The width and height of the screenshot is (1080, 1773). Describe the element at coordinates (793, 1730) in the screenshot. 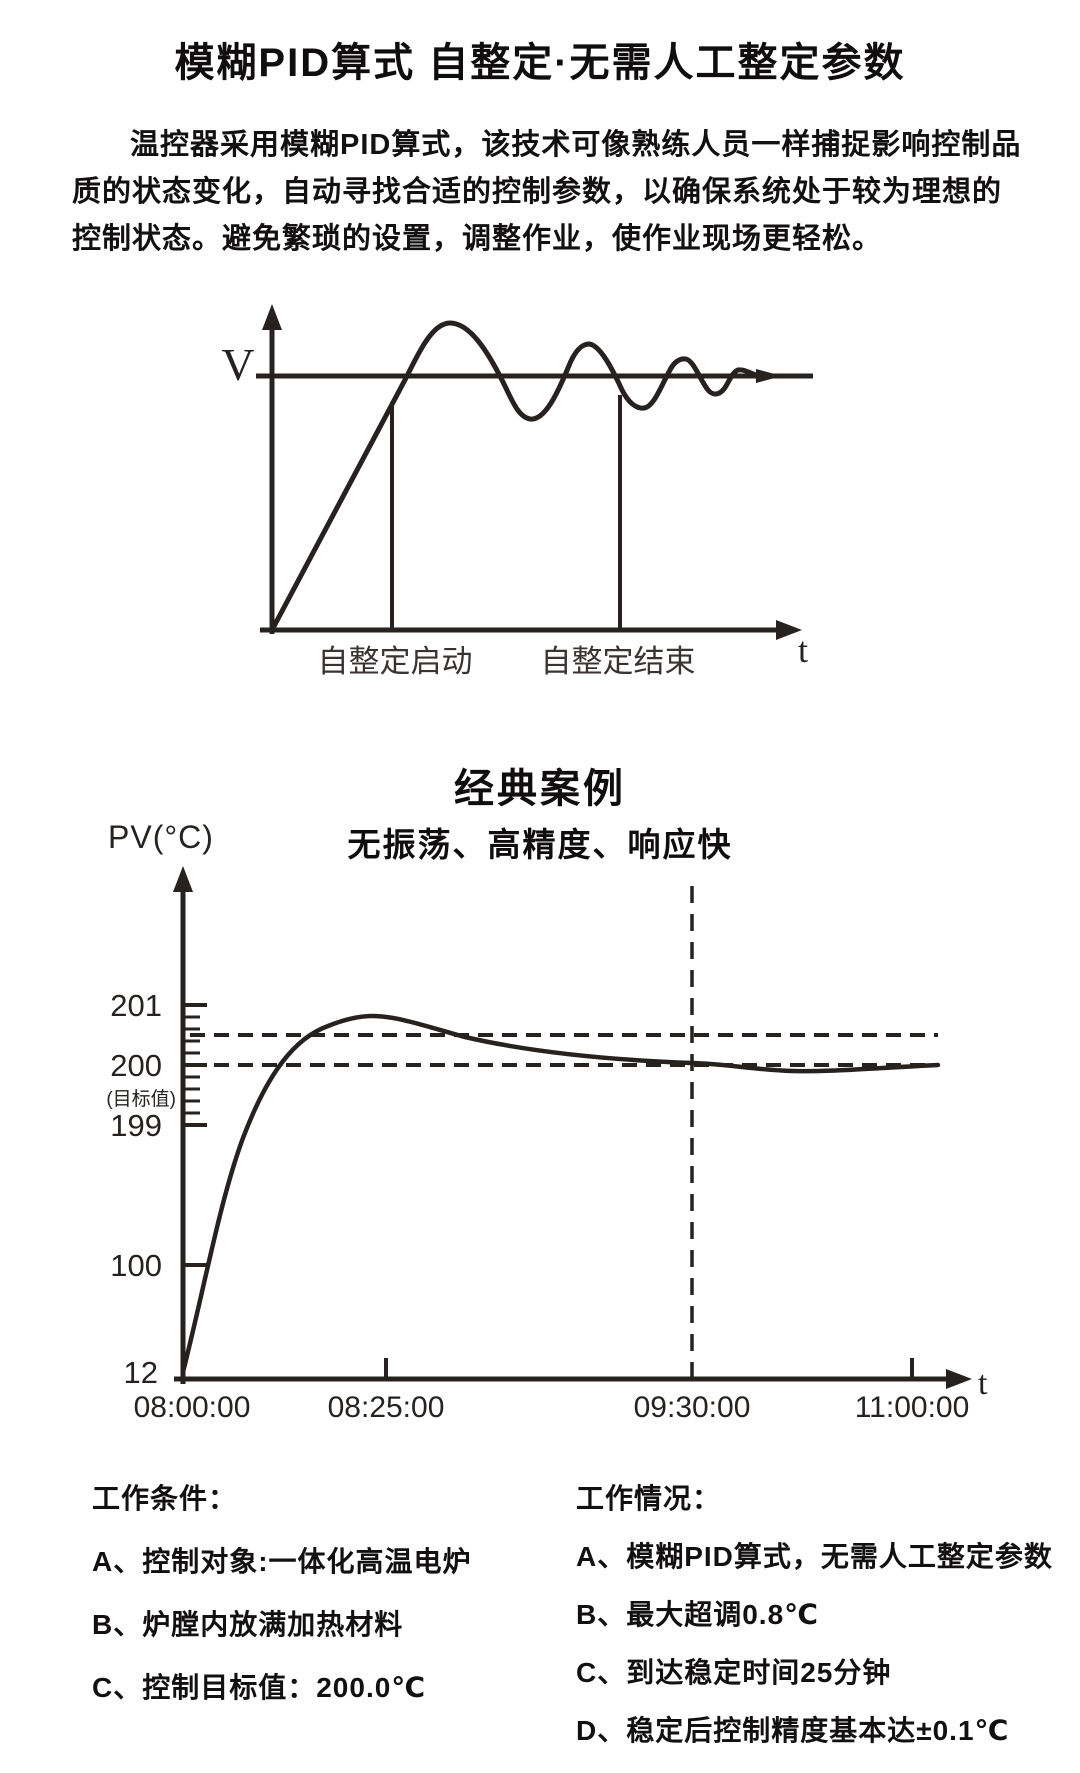

I see `work-results-item-d: D、稳定后控制精度基本达±0.1℃` at that location.